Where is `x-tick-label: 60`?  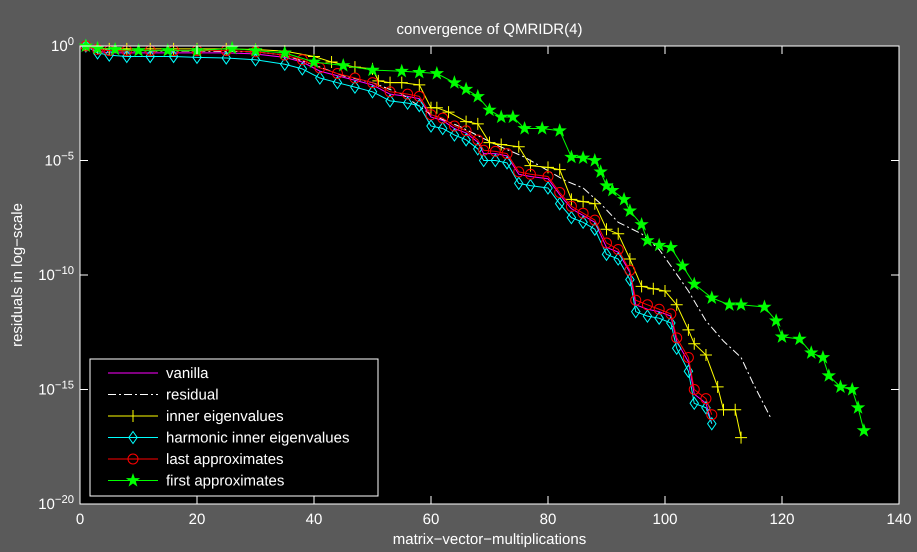 x-tick-label: 60 is located at coordinates (431, 519).